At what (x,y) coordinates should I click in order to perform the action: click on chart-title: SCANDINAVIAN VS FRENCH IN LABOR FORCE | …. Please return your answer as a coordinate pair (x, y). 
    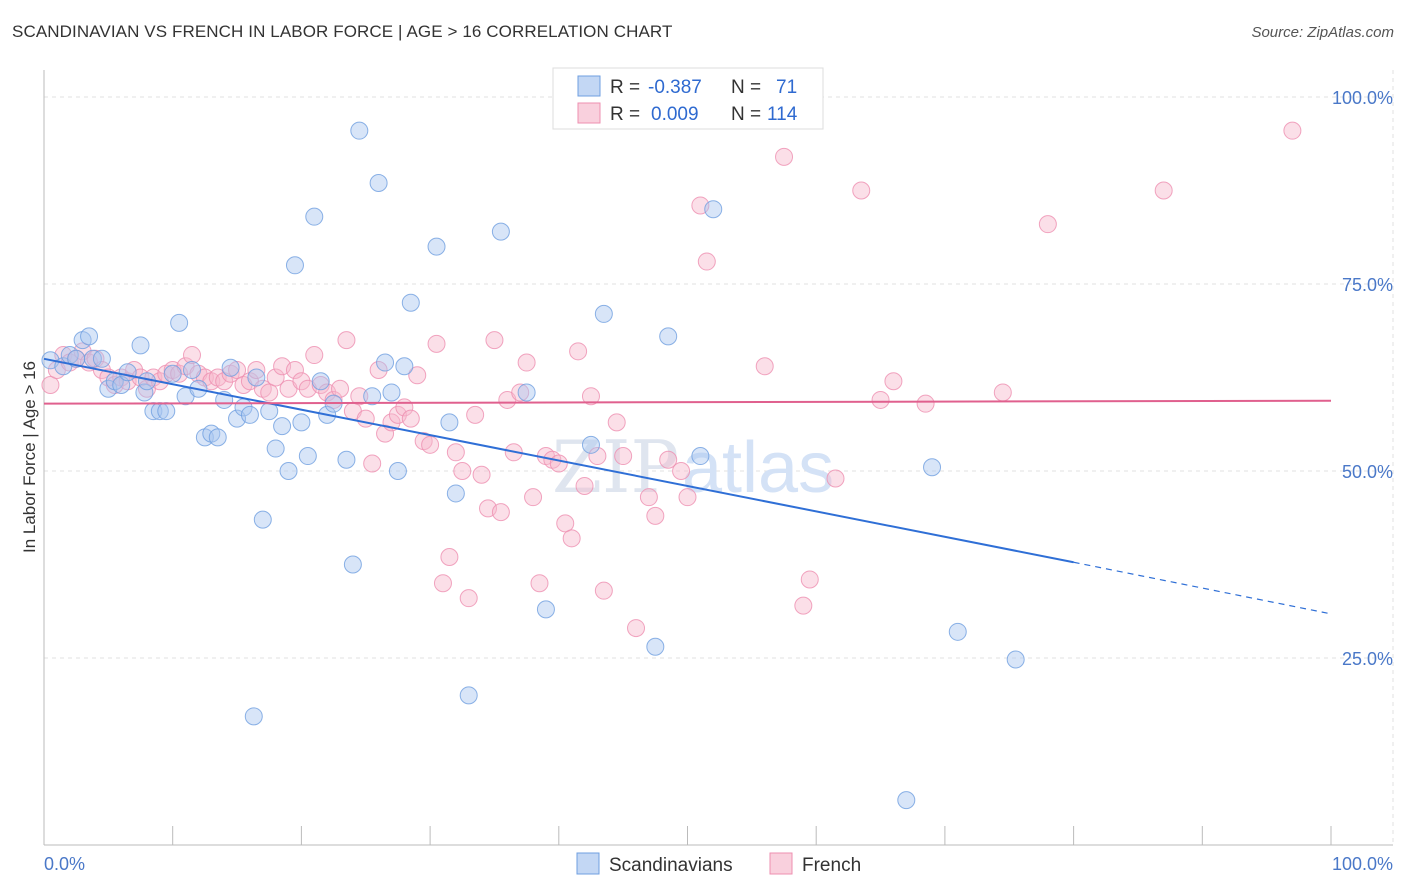
    Looking at the image, I should click on (342, 31).